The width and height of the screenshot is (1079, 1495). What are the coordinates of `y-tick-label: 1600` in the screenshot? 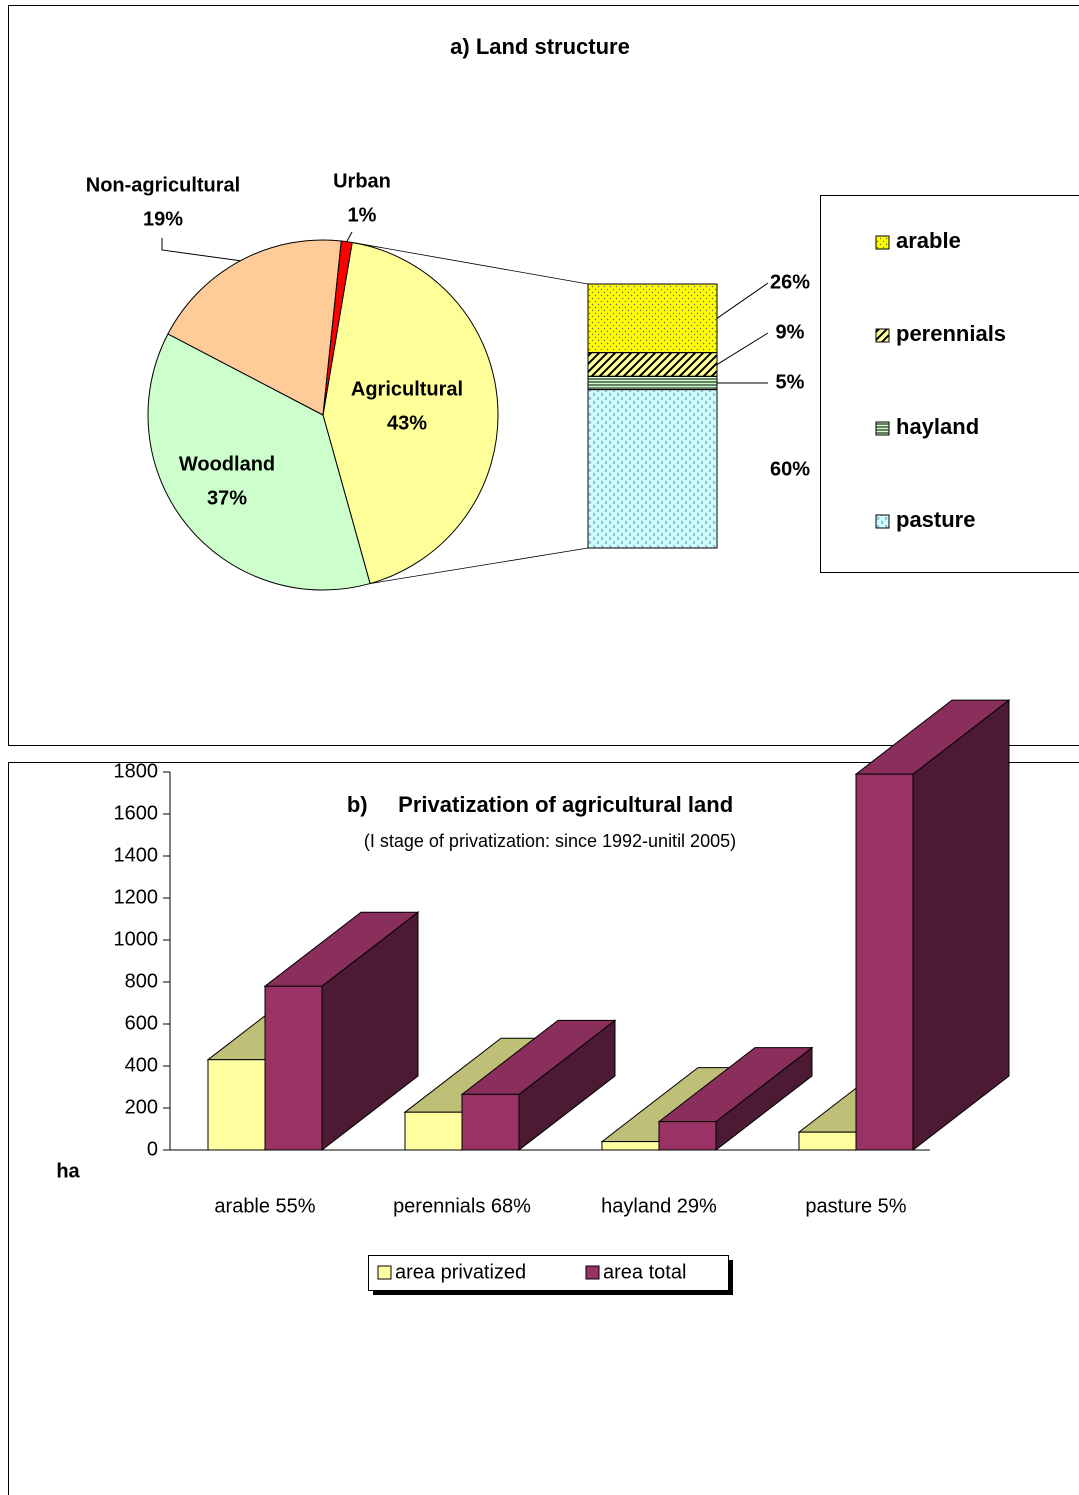 It's located at (136, 813).